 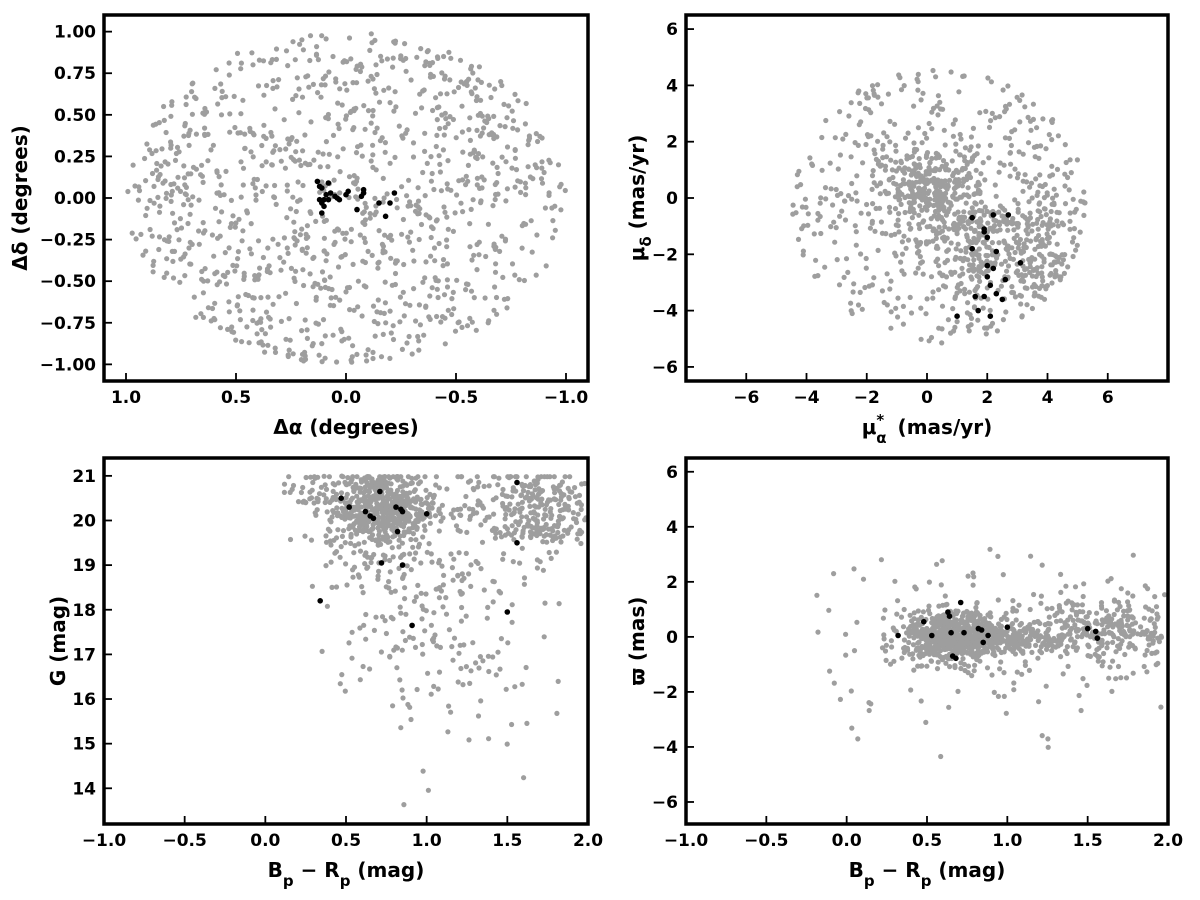 I want to click on x-tick-label: −0.5, so click(x=456, y=398).